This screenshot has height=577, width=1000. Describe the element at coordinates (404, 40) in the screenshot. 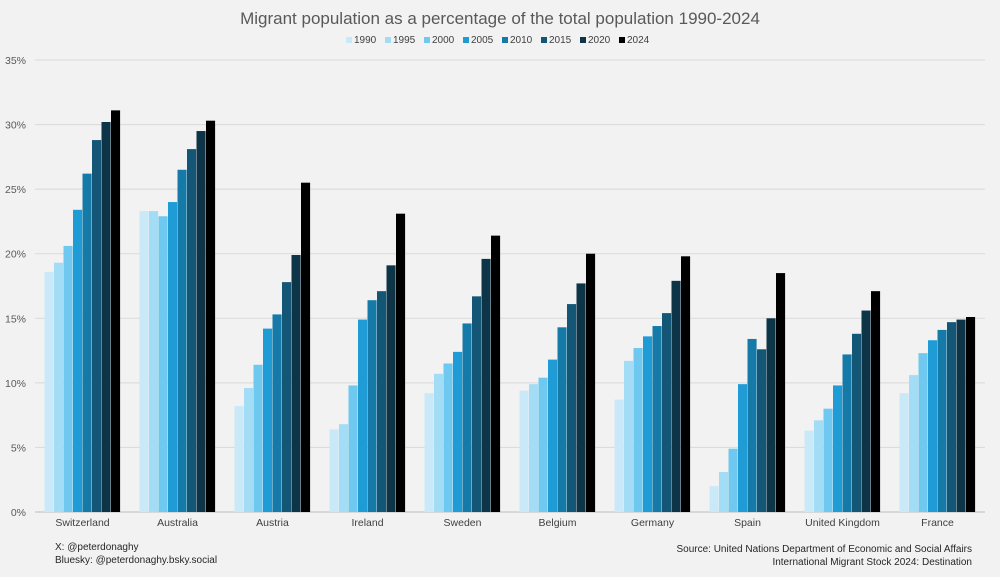

I see `legend-label: 1995` at that location.